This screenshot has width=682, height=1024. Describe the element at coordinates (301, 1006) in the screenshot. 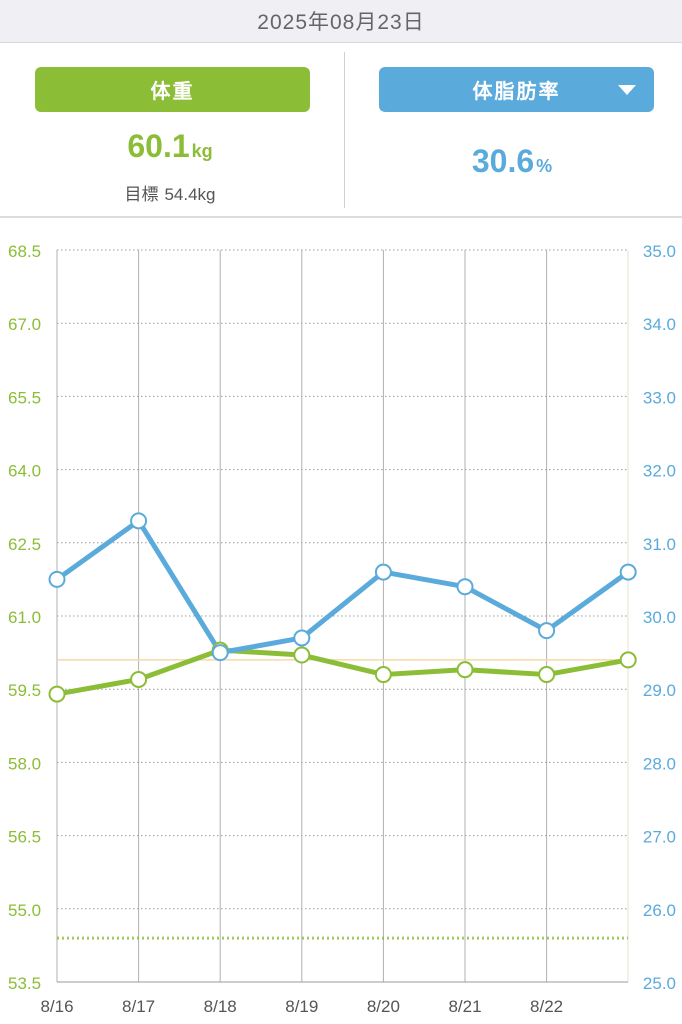

I see `x-tick-label: 8/19` at that location.